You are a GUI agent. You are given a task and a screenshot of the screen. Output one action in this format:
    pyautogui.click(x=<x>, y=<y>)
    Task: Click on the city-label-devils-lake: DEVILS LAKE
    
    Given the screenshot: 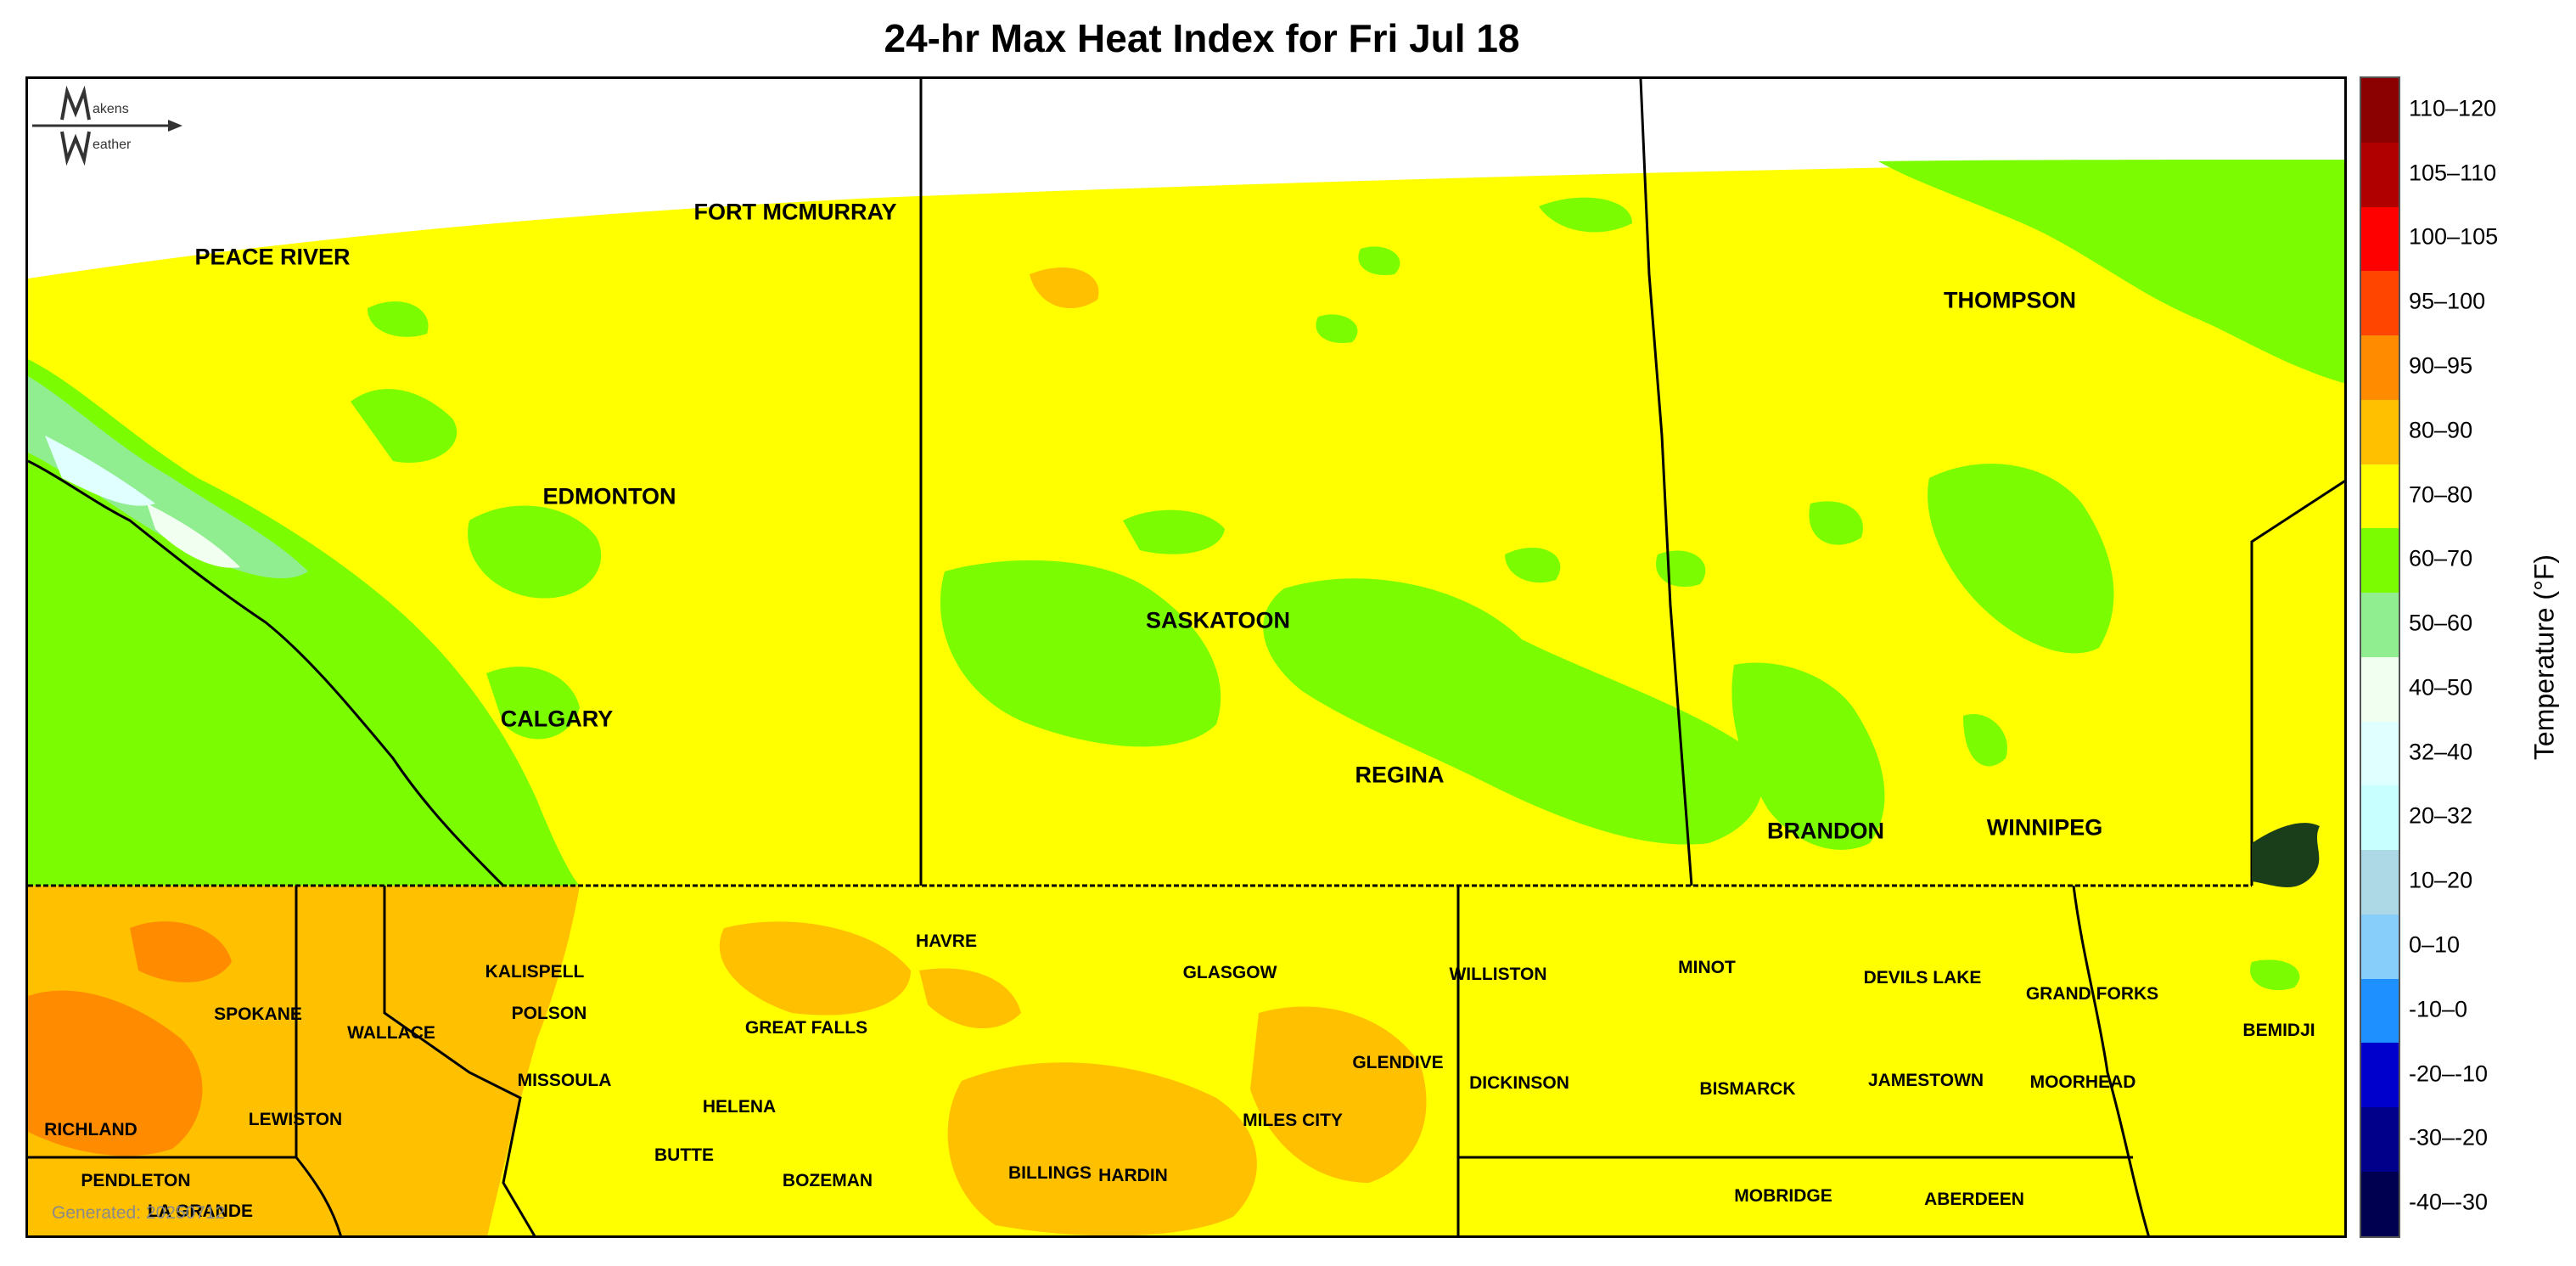 What is the action you would take?
    pyautogui.click(x=1922, y=977)
    